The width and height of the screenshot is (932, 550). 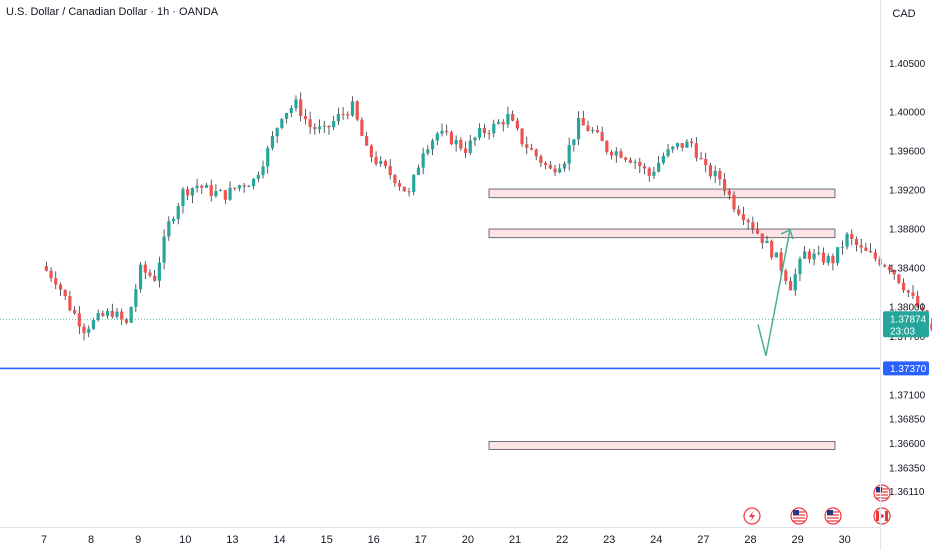 I want to click on time-tick-label: 16, so click(x=374, y=540).